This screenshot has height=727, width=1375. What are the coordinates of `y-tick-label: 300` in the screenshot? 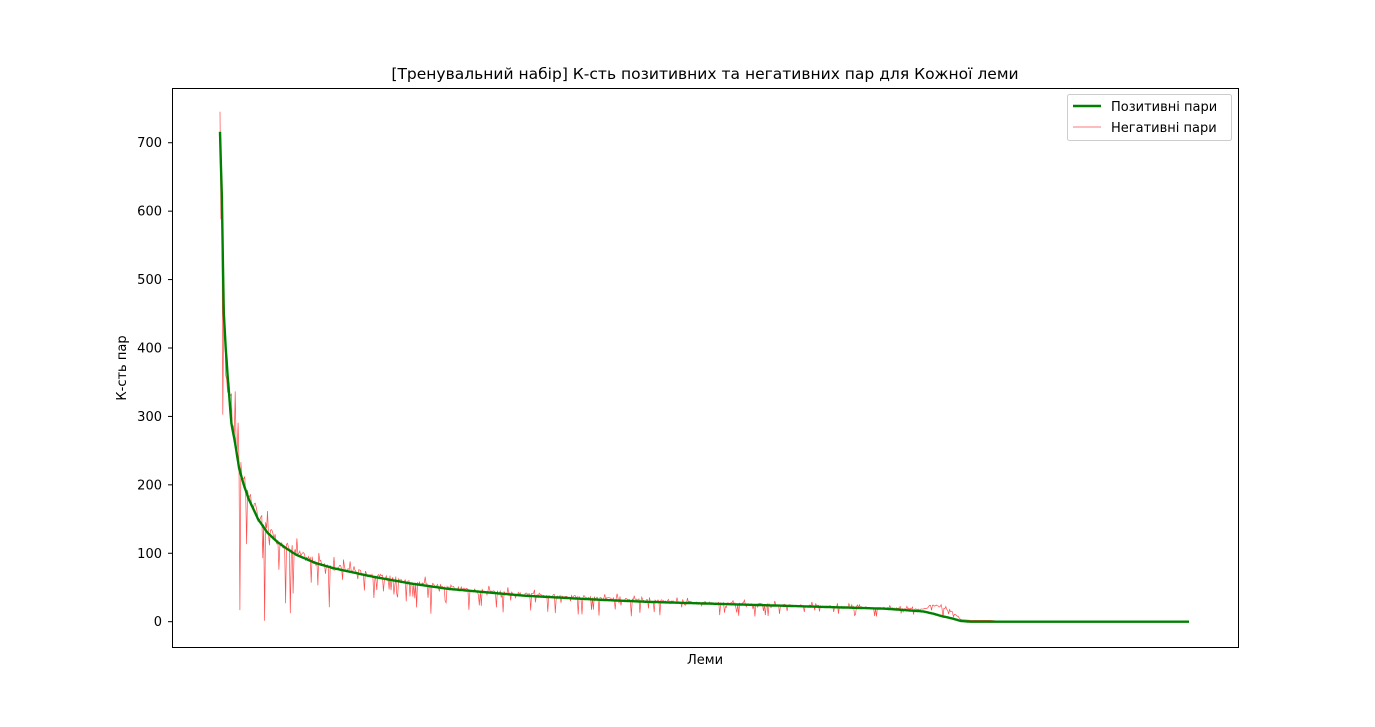 It's located at (149, 417).